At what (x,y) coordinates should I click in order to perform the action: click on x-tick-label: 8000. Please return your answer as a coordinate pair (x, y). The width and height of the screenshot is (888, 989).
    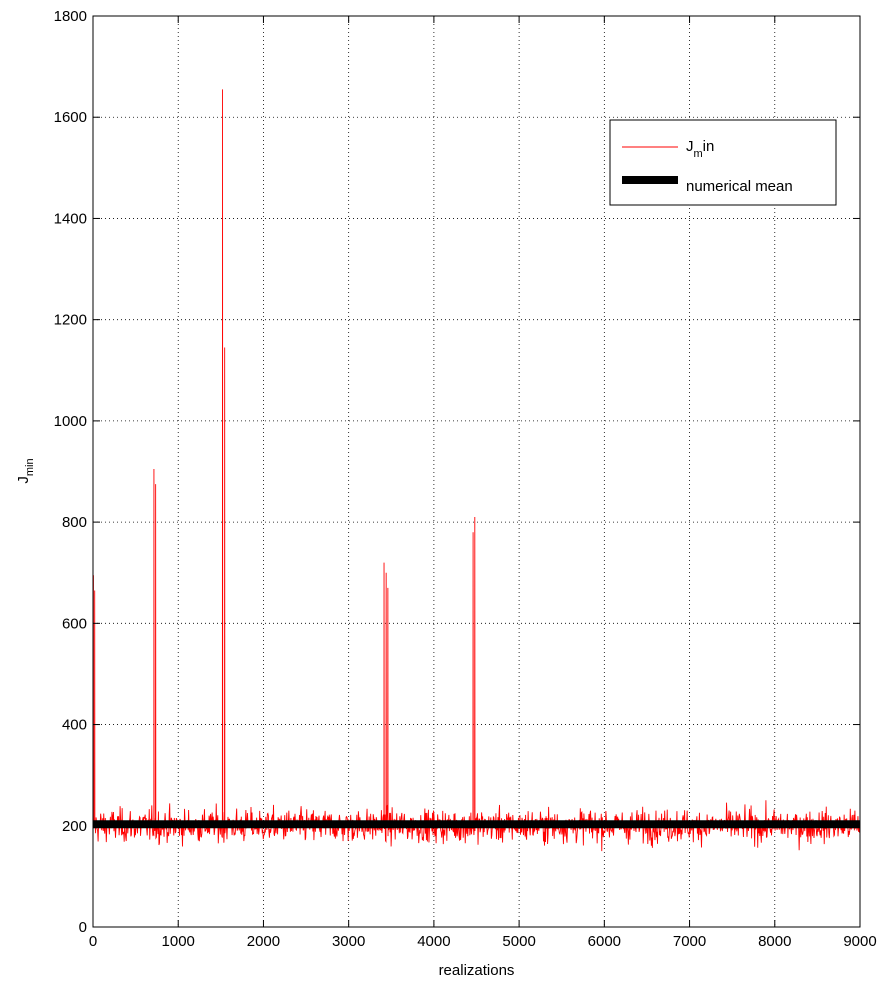
    Looking at the image, I should click on (774, 941).